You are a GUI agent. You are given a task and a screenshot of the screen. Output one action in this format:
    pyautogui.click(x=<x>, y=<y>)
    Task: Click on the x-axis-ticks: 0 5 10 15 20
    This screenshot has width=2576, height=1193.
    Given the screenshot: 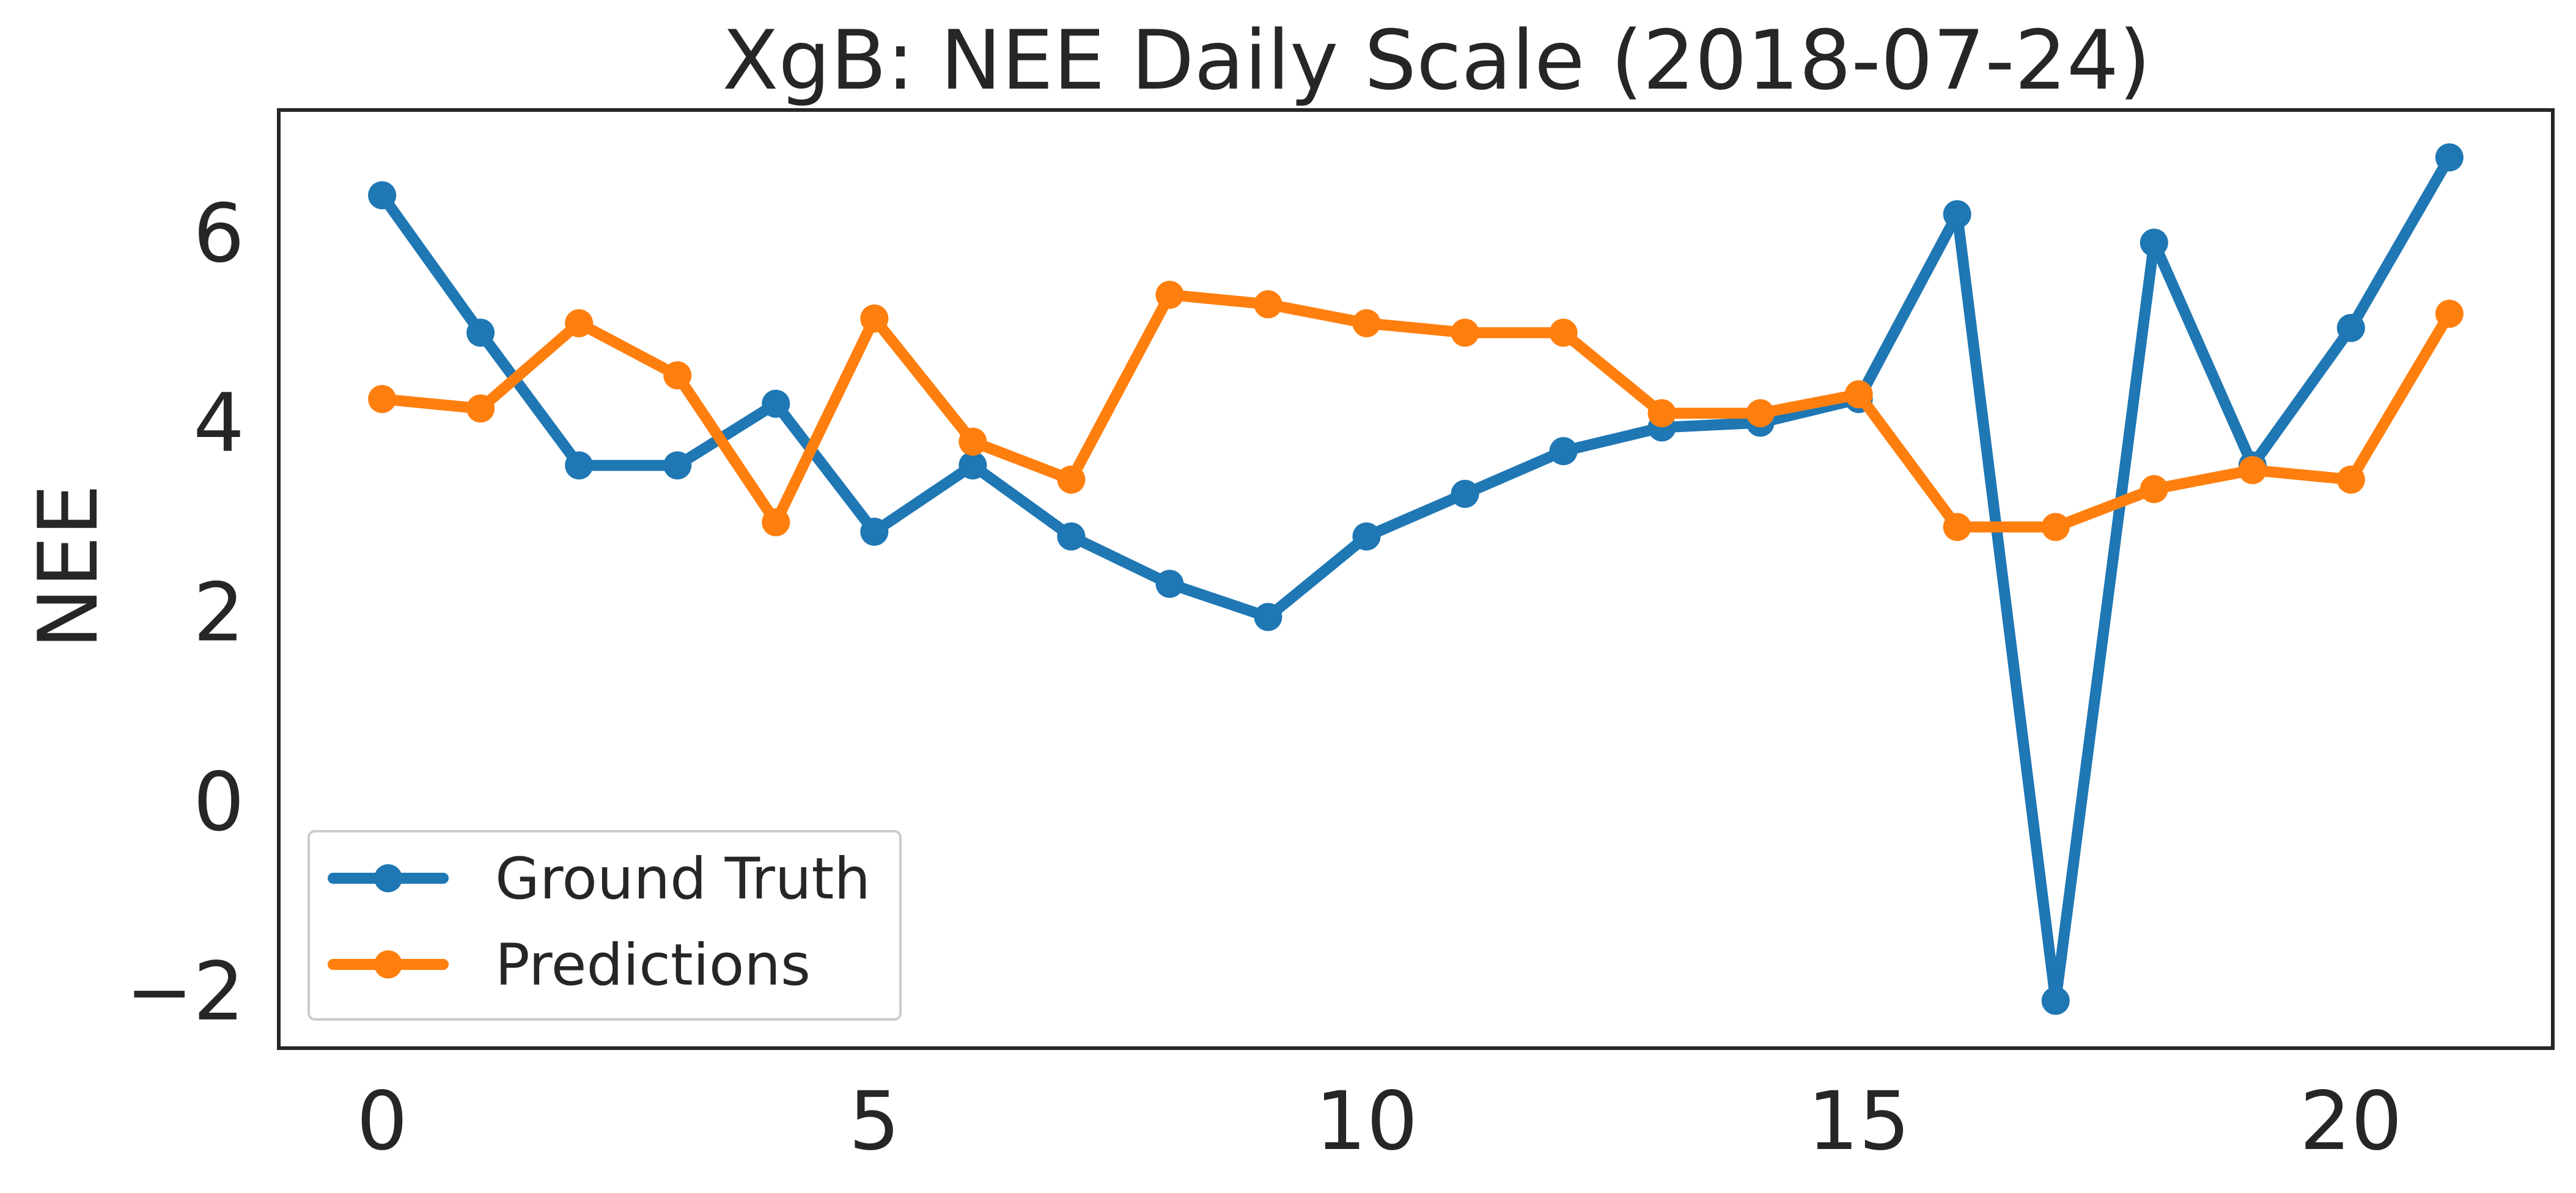 What is the action you would take?
    pyautogui.click(x=1379, y=1121)
    